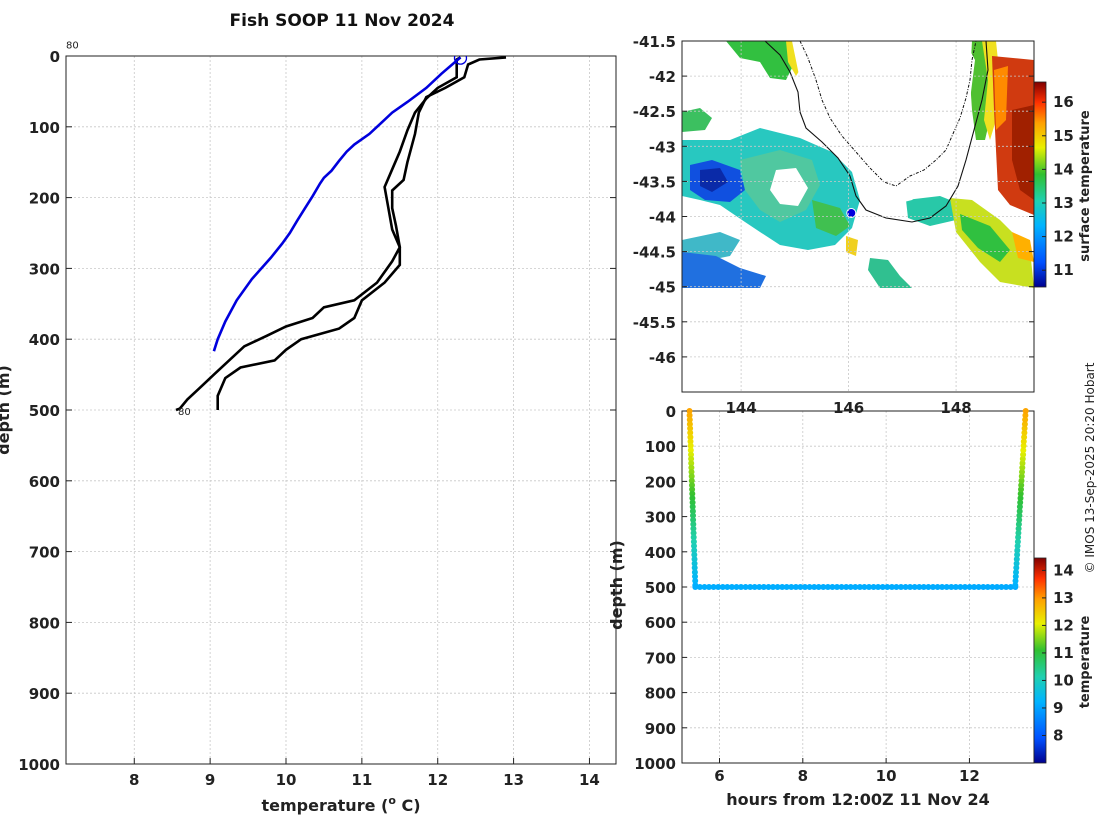 The image size is (1100, 820). I want to click on map-y-ticks: -41.5 -42 -42.5 -43 -43.5 -44 -44.5 -45 -45.5 -46, so click(833, 200).